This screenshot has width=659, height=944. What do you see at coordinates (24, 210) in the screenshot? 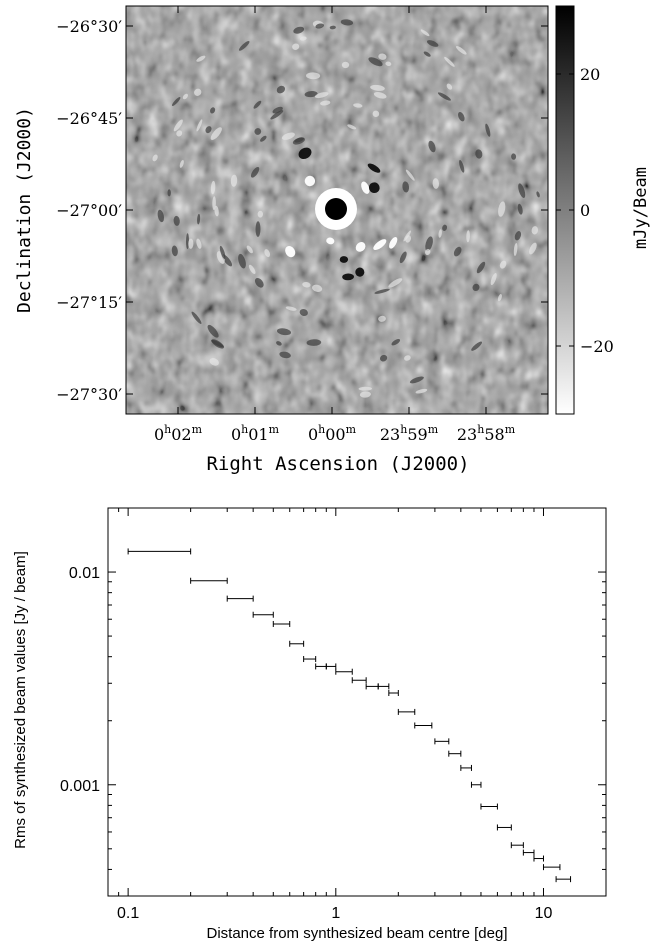
I see `heatmap-y-axis-label: Declination (J2000)` at bounding box center [24, 210].